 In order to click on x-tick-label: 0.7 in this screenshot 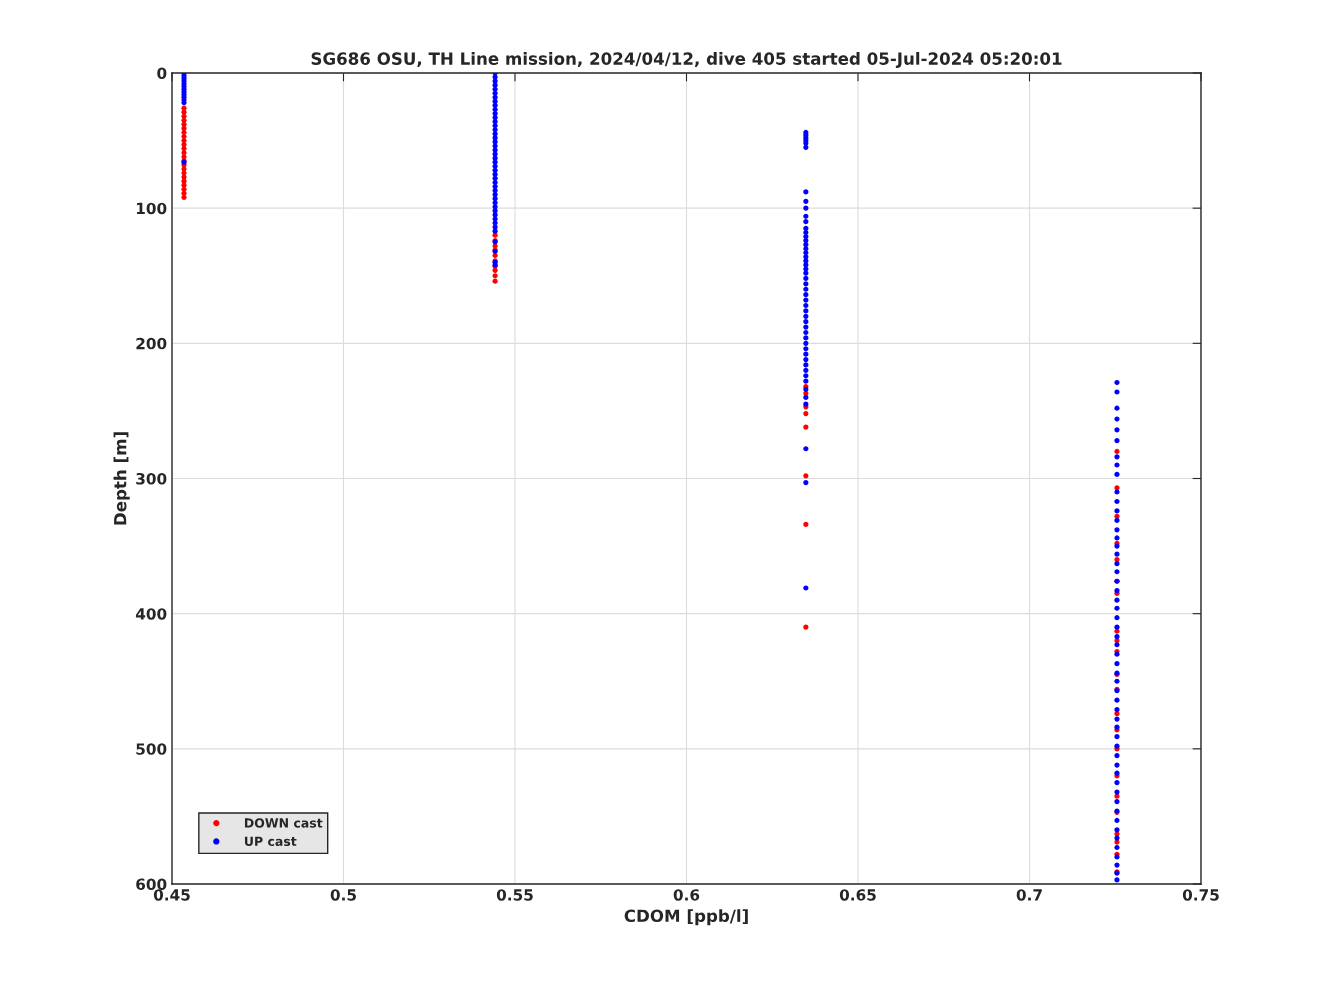, I will do `click(1029, 895)`.